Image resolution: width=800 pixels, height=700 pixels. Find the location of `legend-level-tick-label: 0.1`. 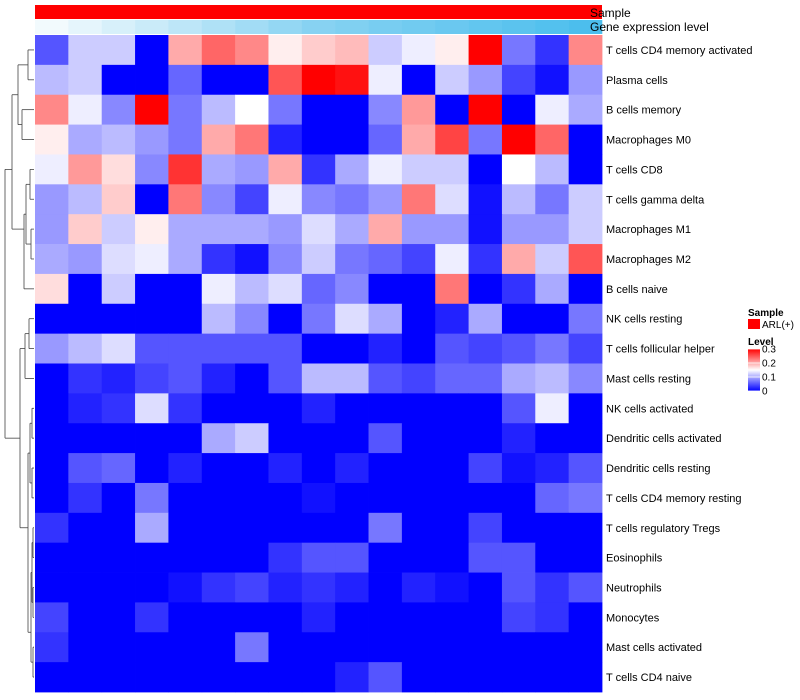

legend-level-tick-label: 0.1 is located at coordinates (769, 378).